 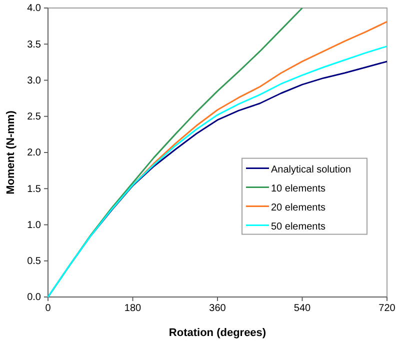 What do you see at coordinates (34, 189) in the screenshot?
I see `y-tick-label: 1.5` at bounding box center [34, 189].